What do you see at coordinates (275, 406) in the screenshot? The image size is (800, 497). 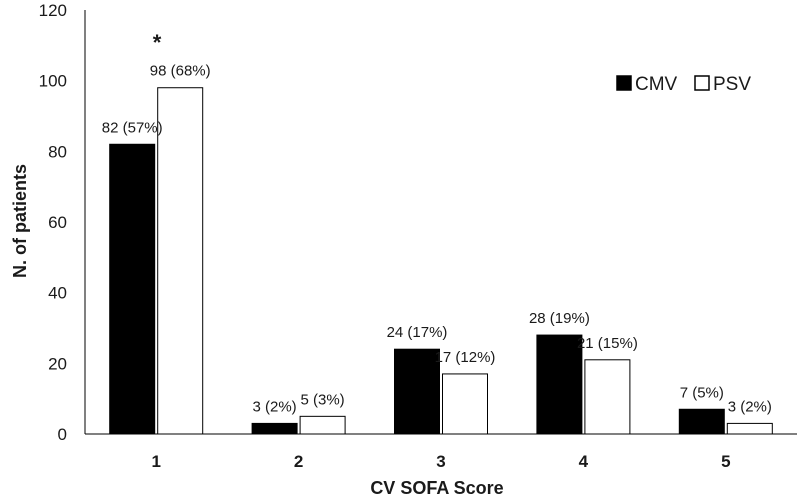 I see `data-label-cmv-2: 3 (2%)` at bounding box center [275, 406].